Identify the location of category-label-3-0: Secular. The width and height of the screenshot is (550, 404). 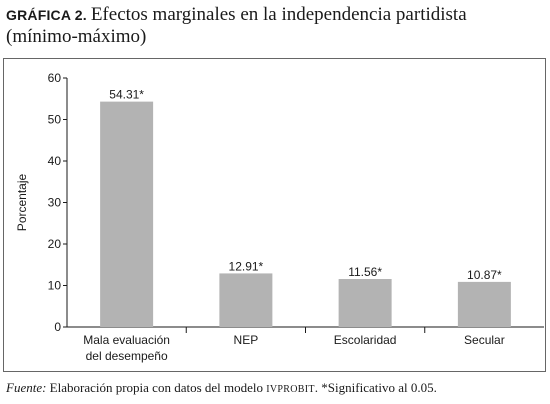
(484, 340).